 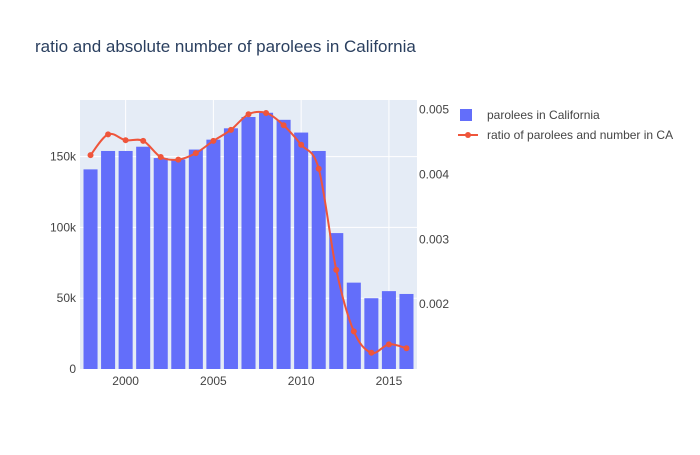 What do you see at coordinates (213, 381) in the screenshot?
I see `x-tick-label: 2005` at bounding box center [213, 381].